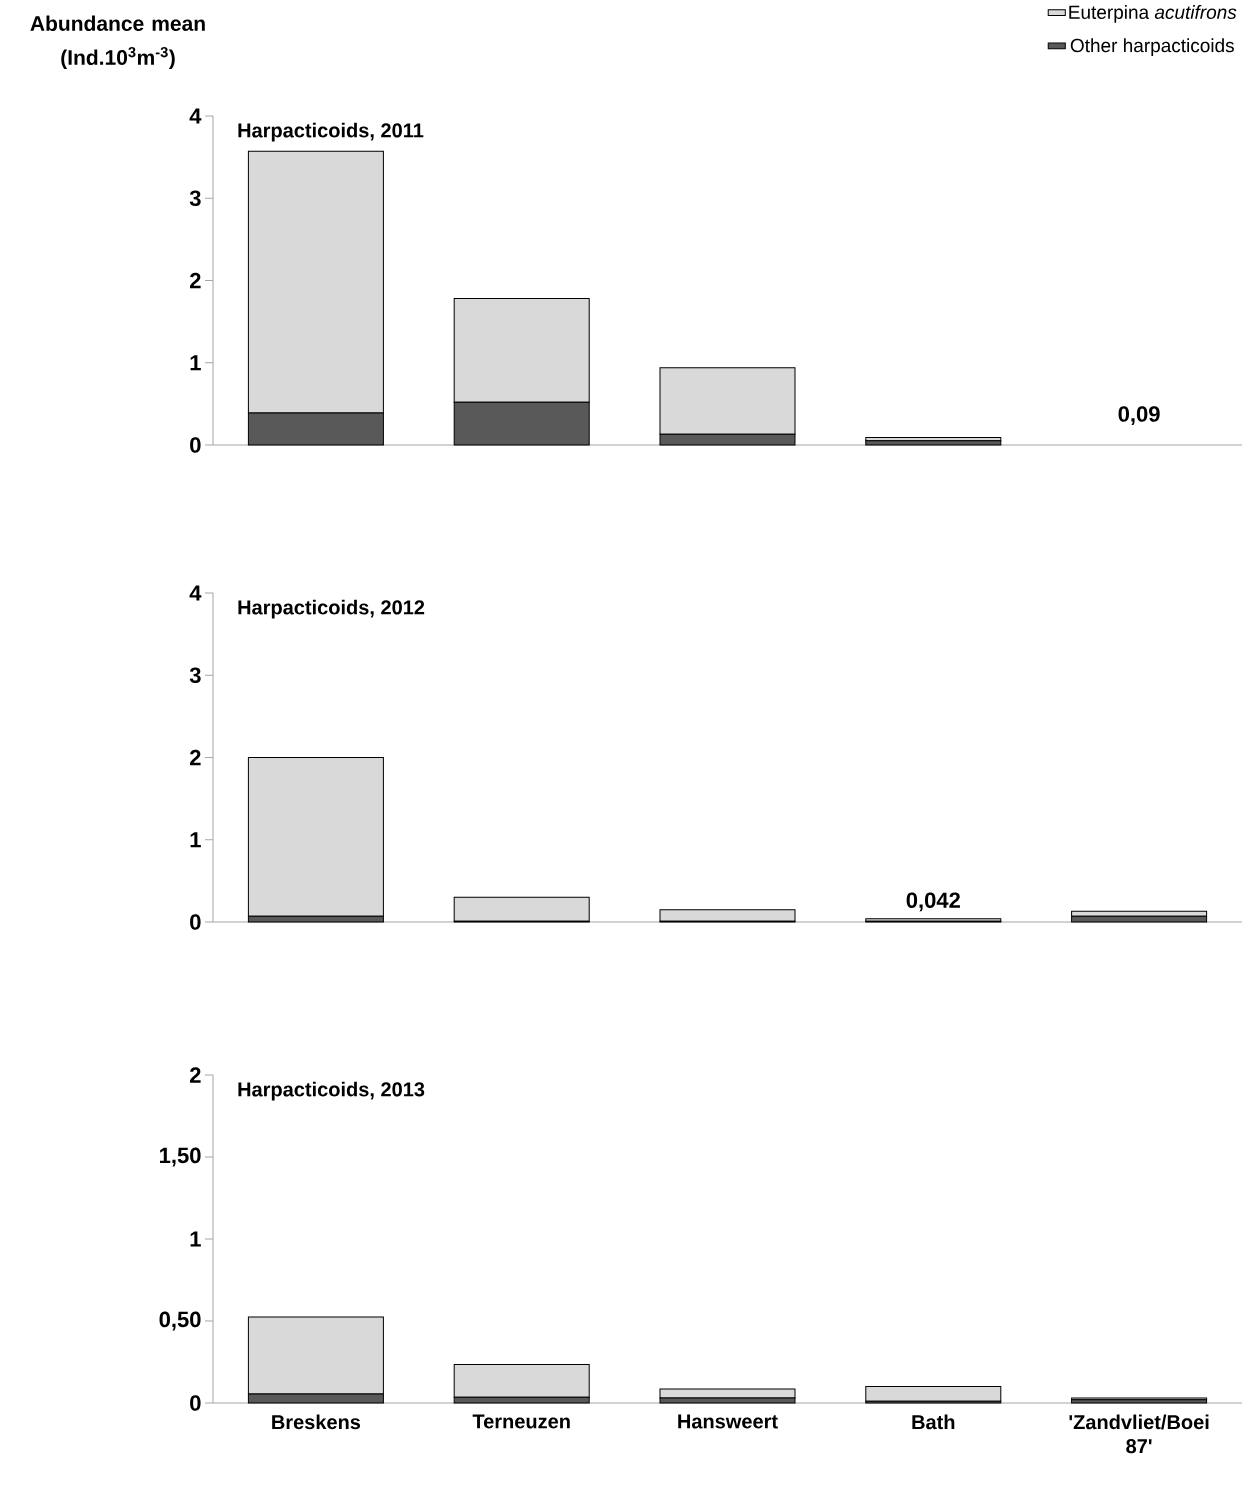  I want to click on x-tick-label: Breskens, so click(316, 1422).